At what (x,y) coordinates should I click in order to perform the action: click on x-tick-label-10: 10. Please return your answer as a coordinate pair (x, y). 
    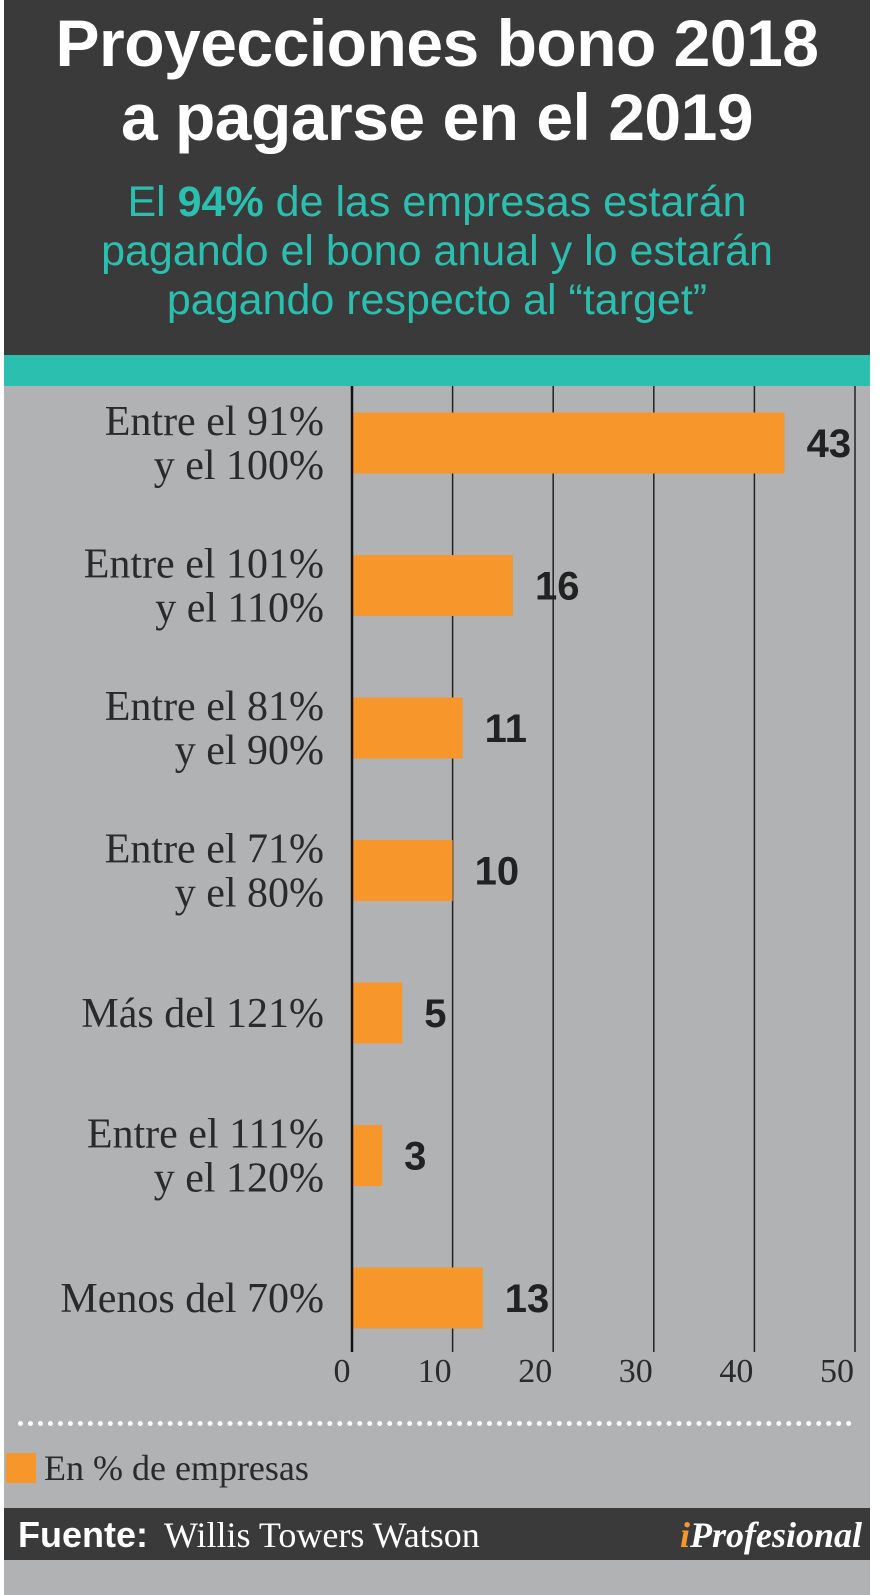
    Looking at the image, I should click on (435, 1371).